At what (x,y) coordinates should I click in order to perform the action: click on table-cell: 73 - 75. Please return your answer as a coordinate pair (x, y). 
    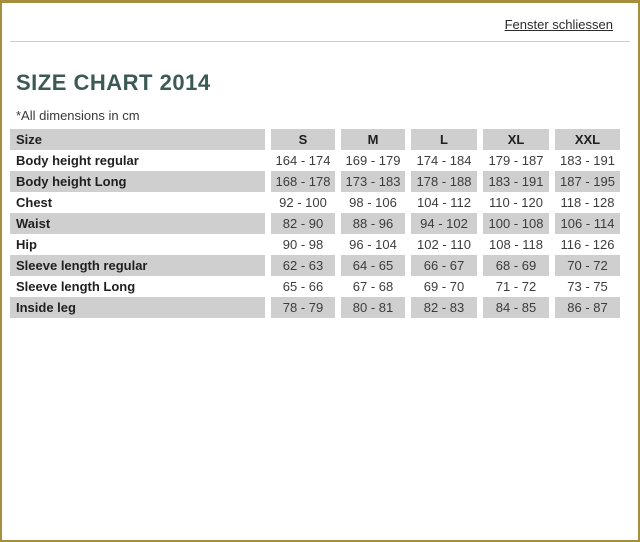
    Looking at the image, I should click on (587, 286).